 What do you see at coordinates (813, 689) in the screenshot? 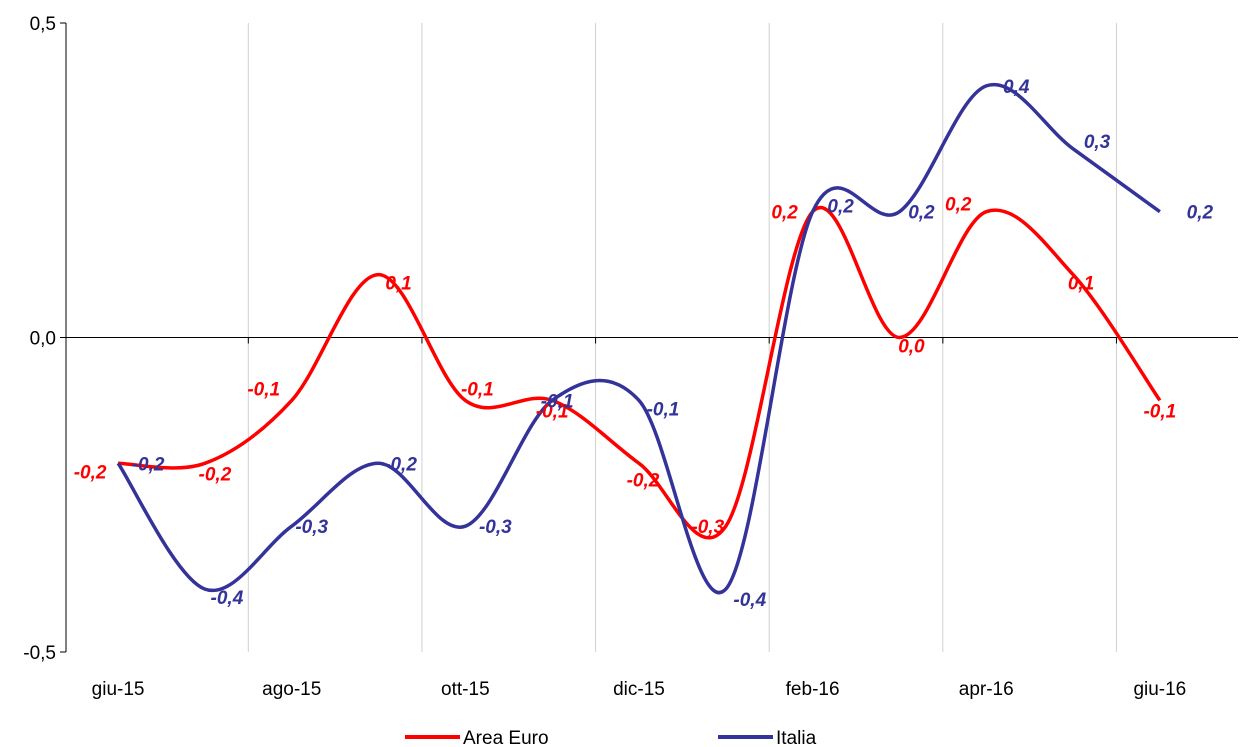
I see `x-tick-label: feb-16` at bounding box center [813, 689].